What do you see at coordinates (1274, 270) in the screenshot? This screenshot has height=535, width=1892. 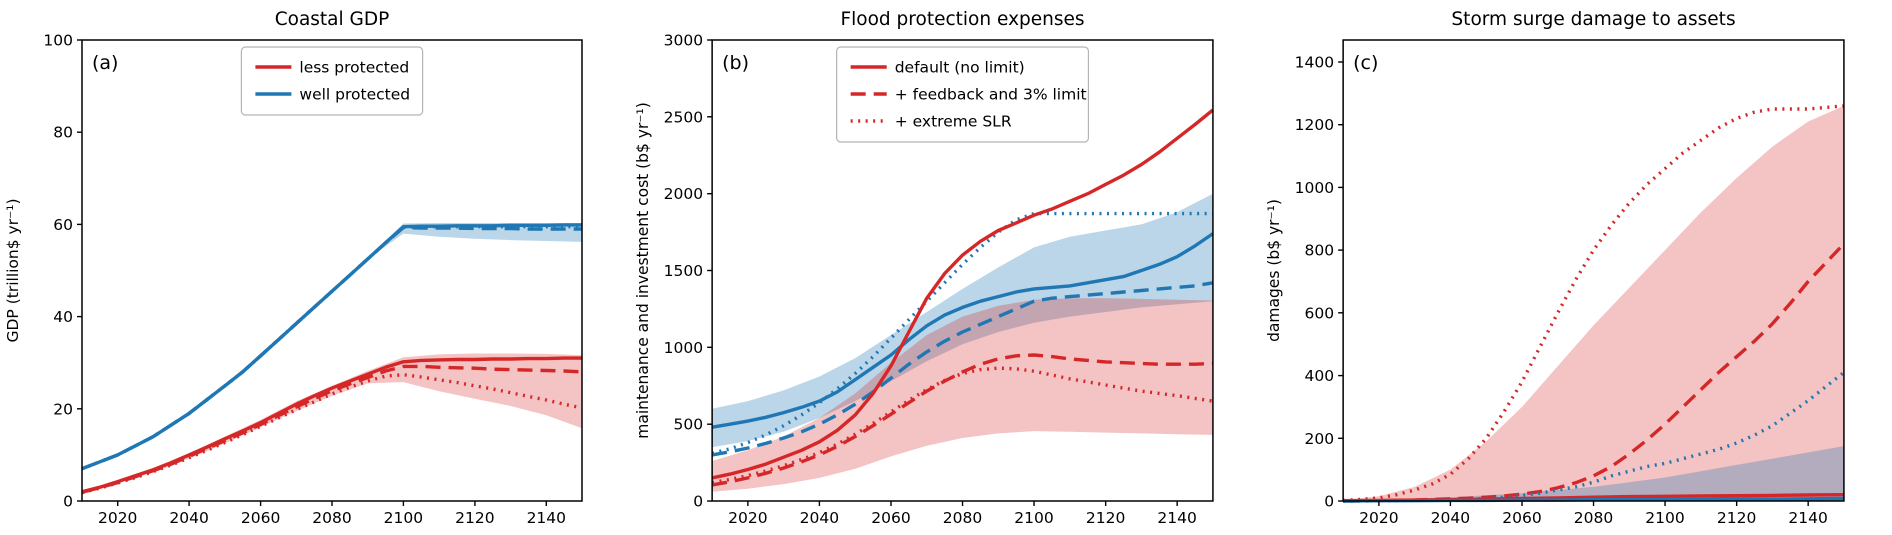 I see `y-axis-label: damages (b$ yr⁻¹)` at bounding box center [1274, 270].